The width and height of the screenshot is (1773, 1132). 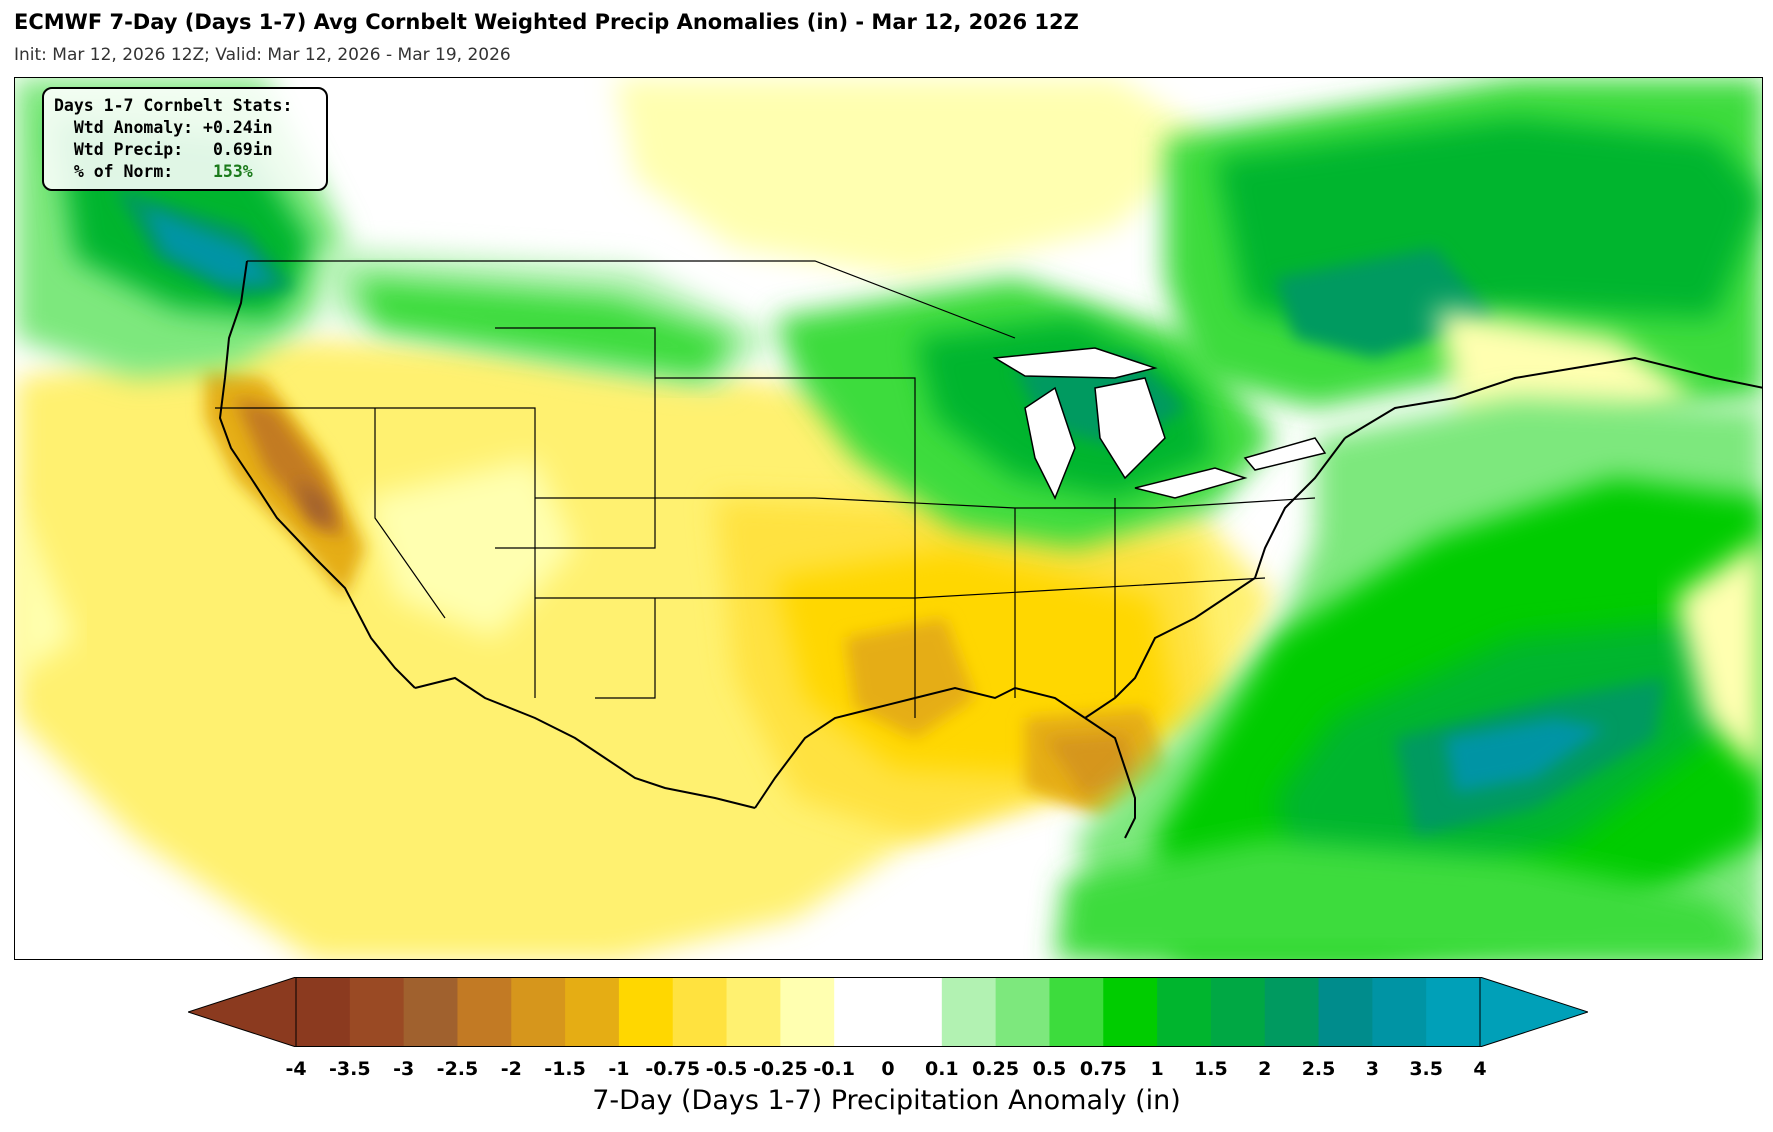 What do you see at coordinates (1265, 1069) in the screenshot?
I see `colorbar-tick-label: 2` at bounding box center [1265, 1069].